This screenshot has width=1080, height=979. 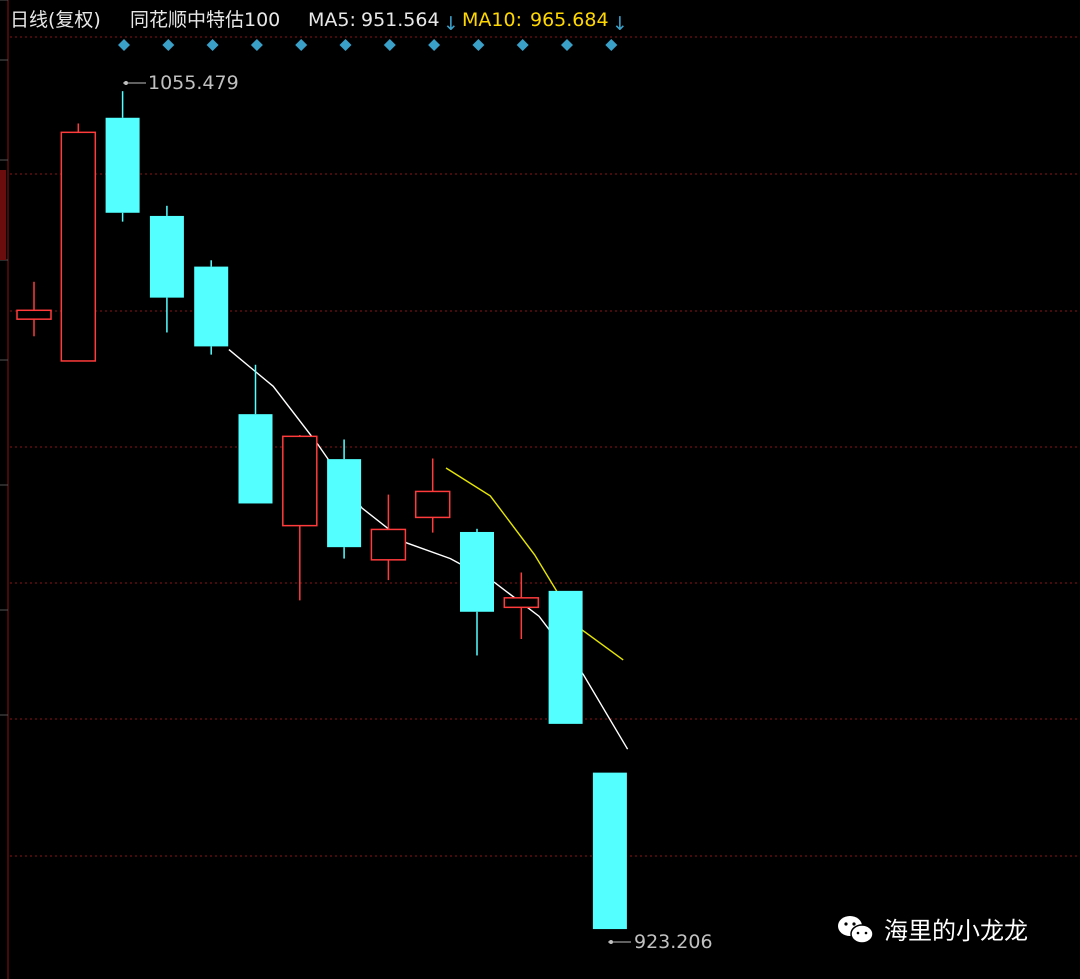 I want to click on min-price-marker: 923.206, so click(x=660, y=942).